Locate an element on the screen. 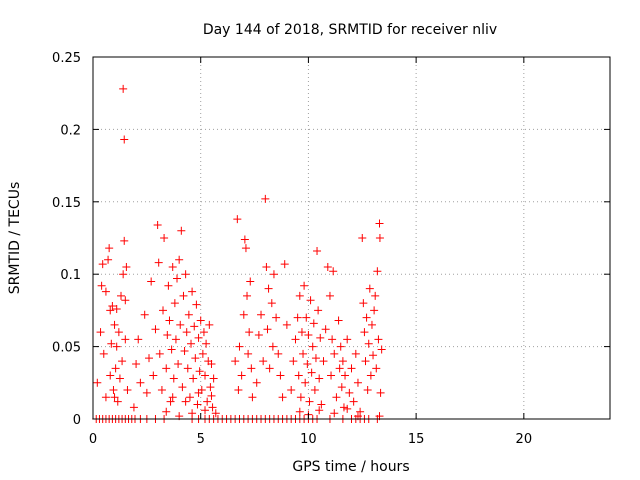 The image size is (640, 480). y-tick-label: 0 is located at coordinates (77, 420).